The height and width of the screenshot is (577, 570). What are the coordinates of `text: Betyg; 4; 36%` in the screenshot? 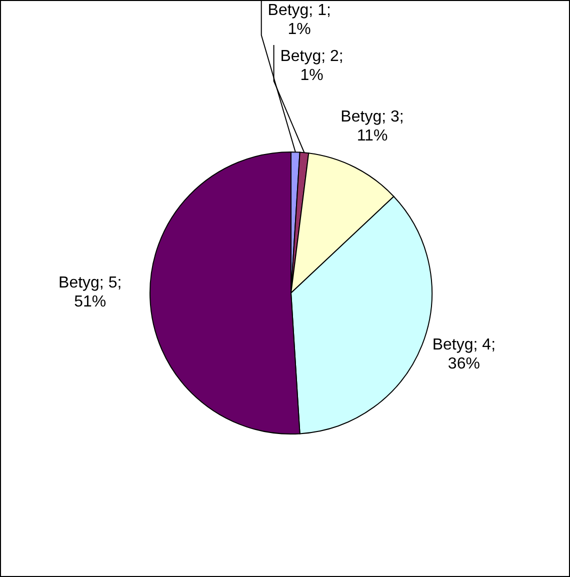 It's located at (464, 354).